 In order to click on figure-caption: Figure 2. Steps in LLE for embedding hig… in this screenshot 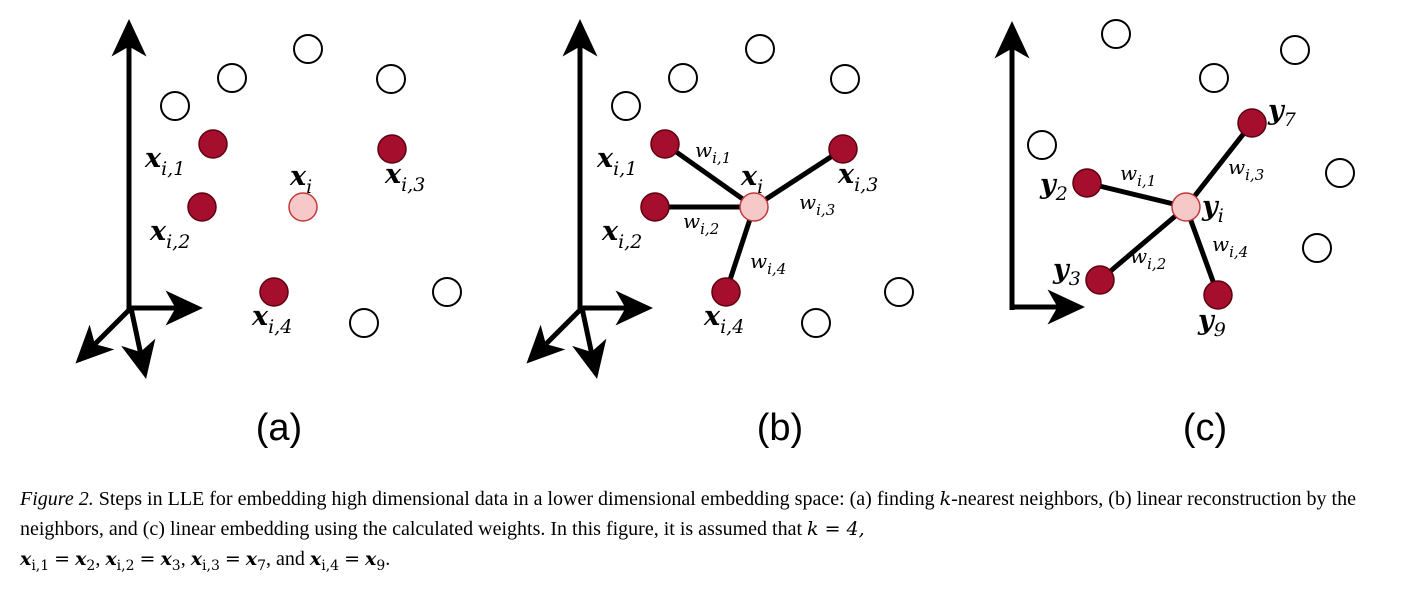, I will do `click(688, 531)`.